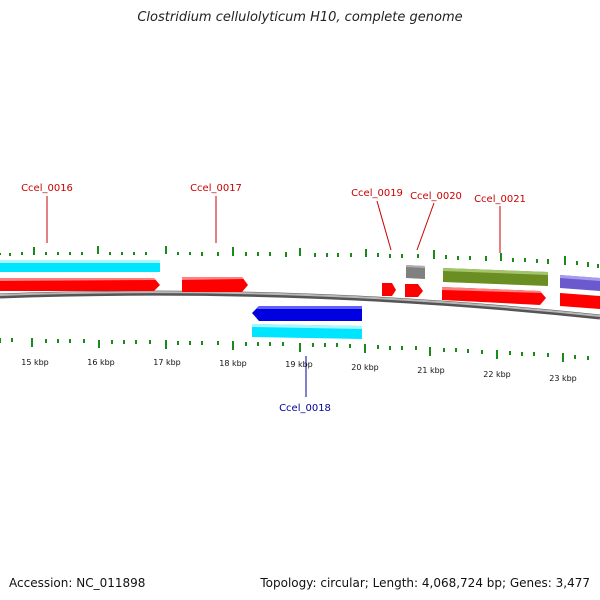 The height and width of the screenshot is (600, 600). Describe the element at coordinates (216, 188) in the screenshot. I see `gene-label-ccel-0017: Ccel_0017` at that location.